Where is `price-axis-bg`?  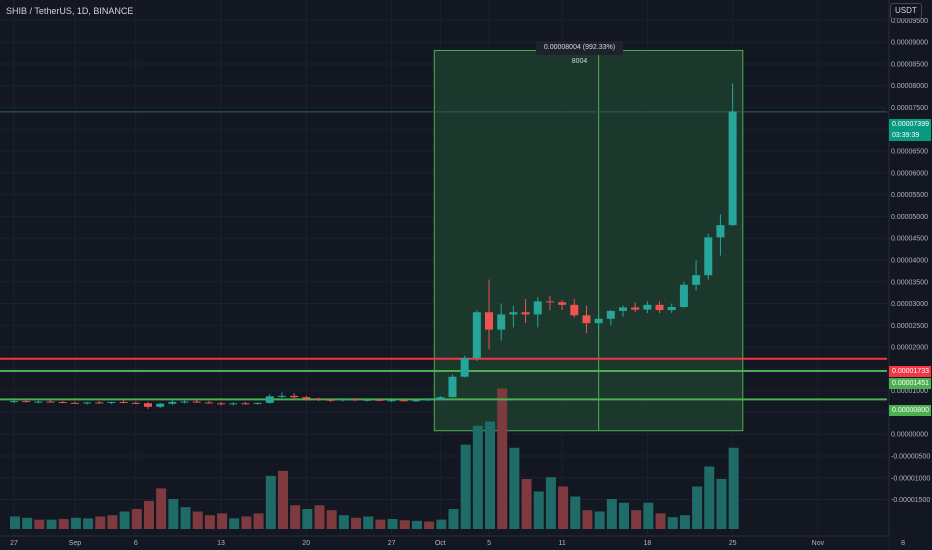
price-axis-bg is located at coordinates (910, 275).